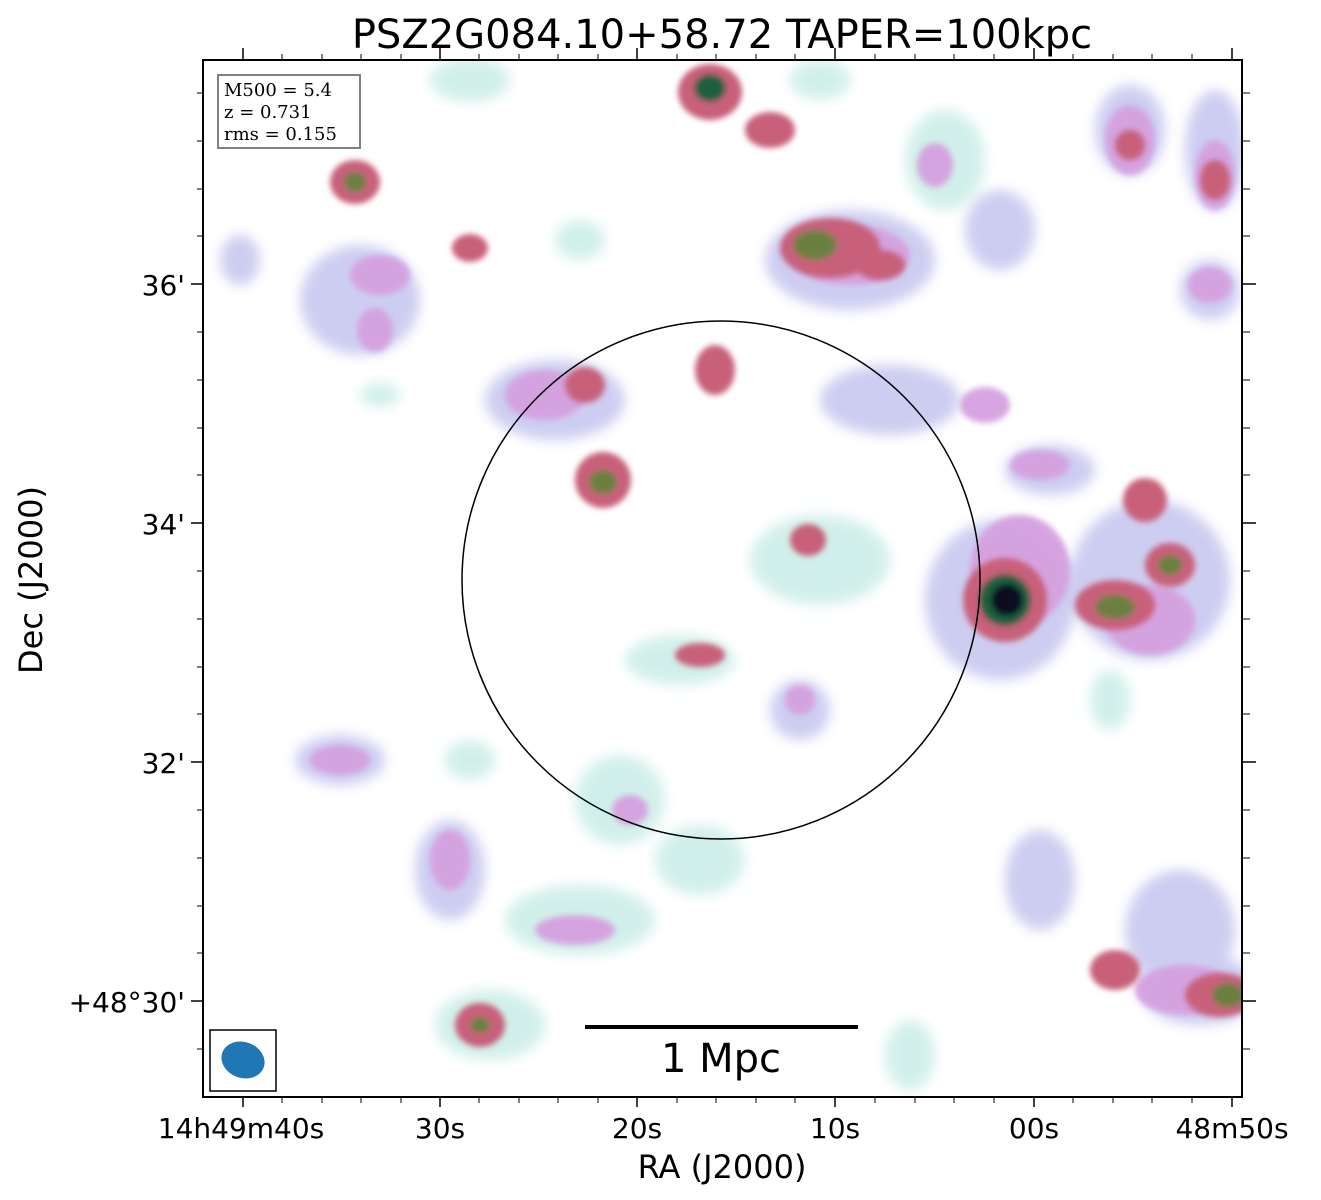 The image size is (1321, 1200). What do you see at coordinates (722, 1167) in the screenshot?
I see `x-axis-label: RA (J2000)` at bounding box center [722, 1167].